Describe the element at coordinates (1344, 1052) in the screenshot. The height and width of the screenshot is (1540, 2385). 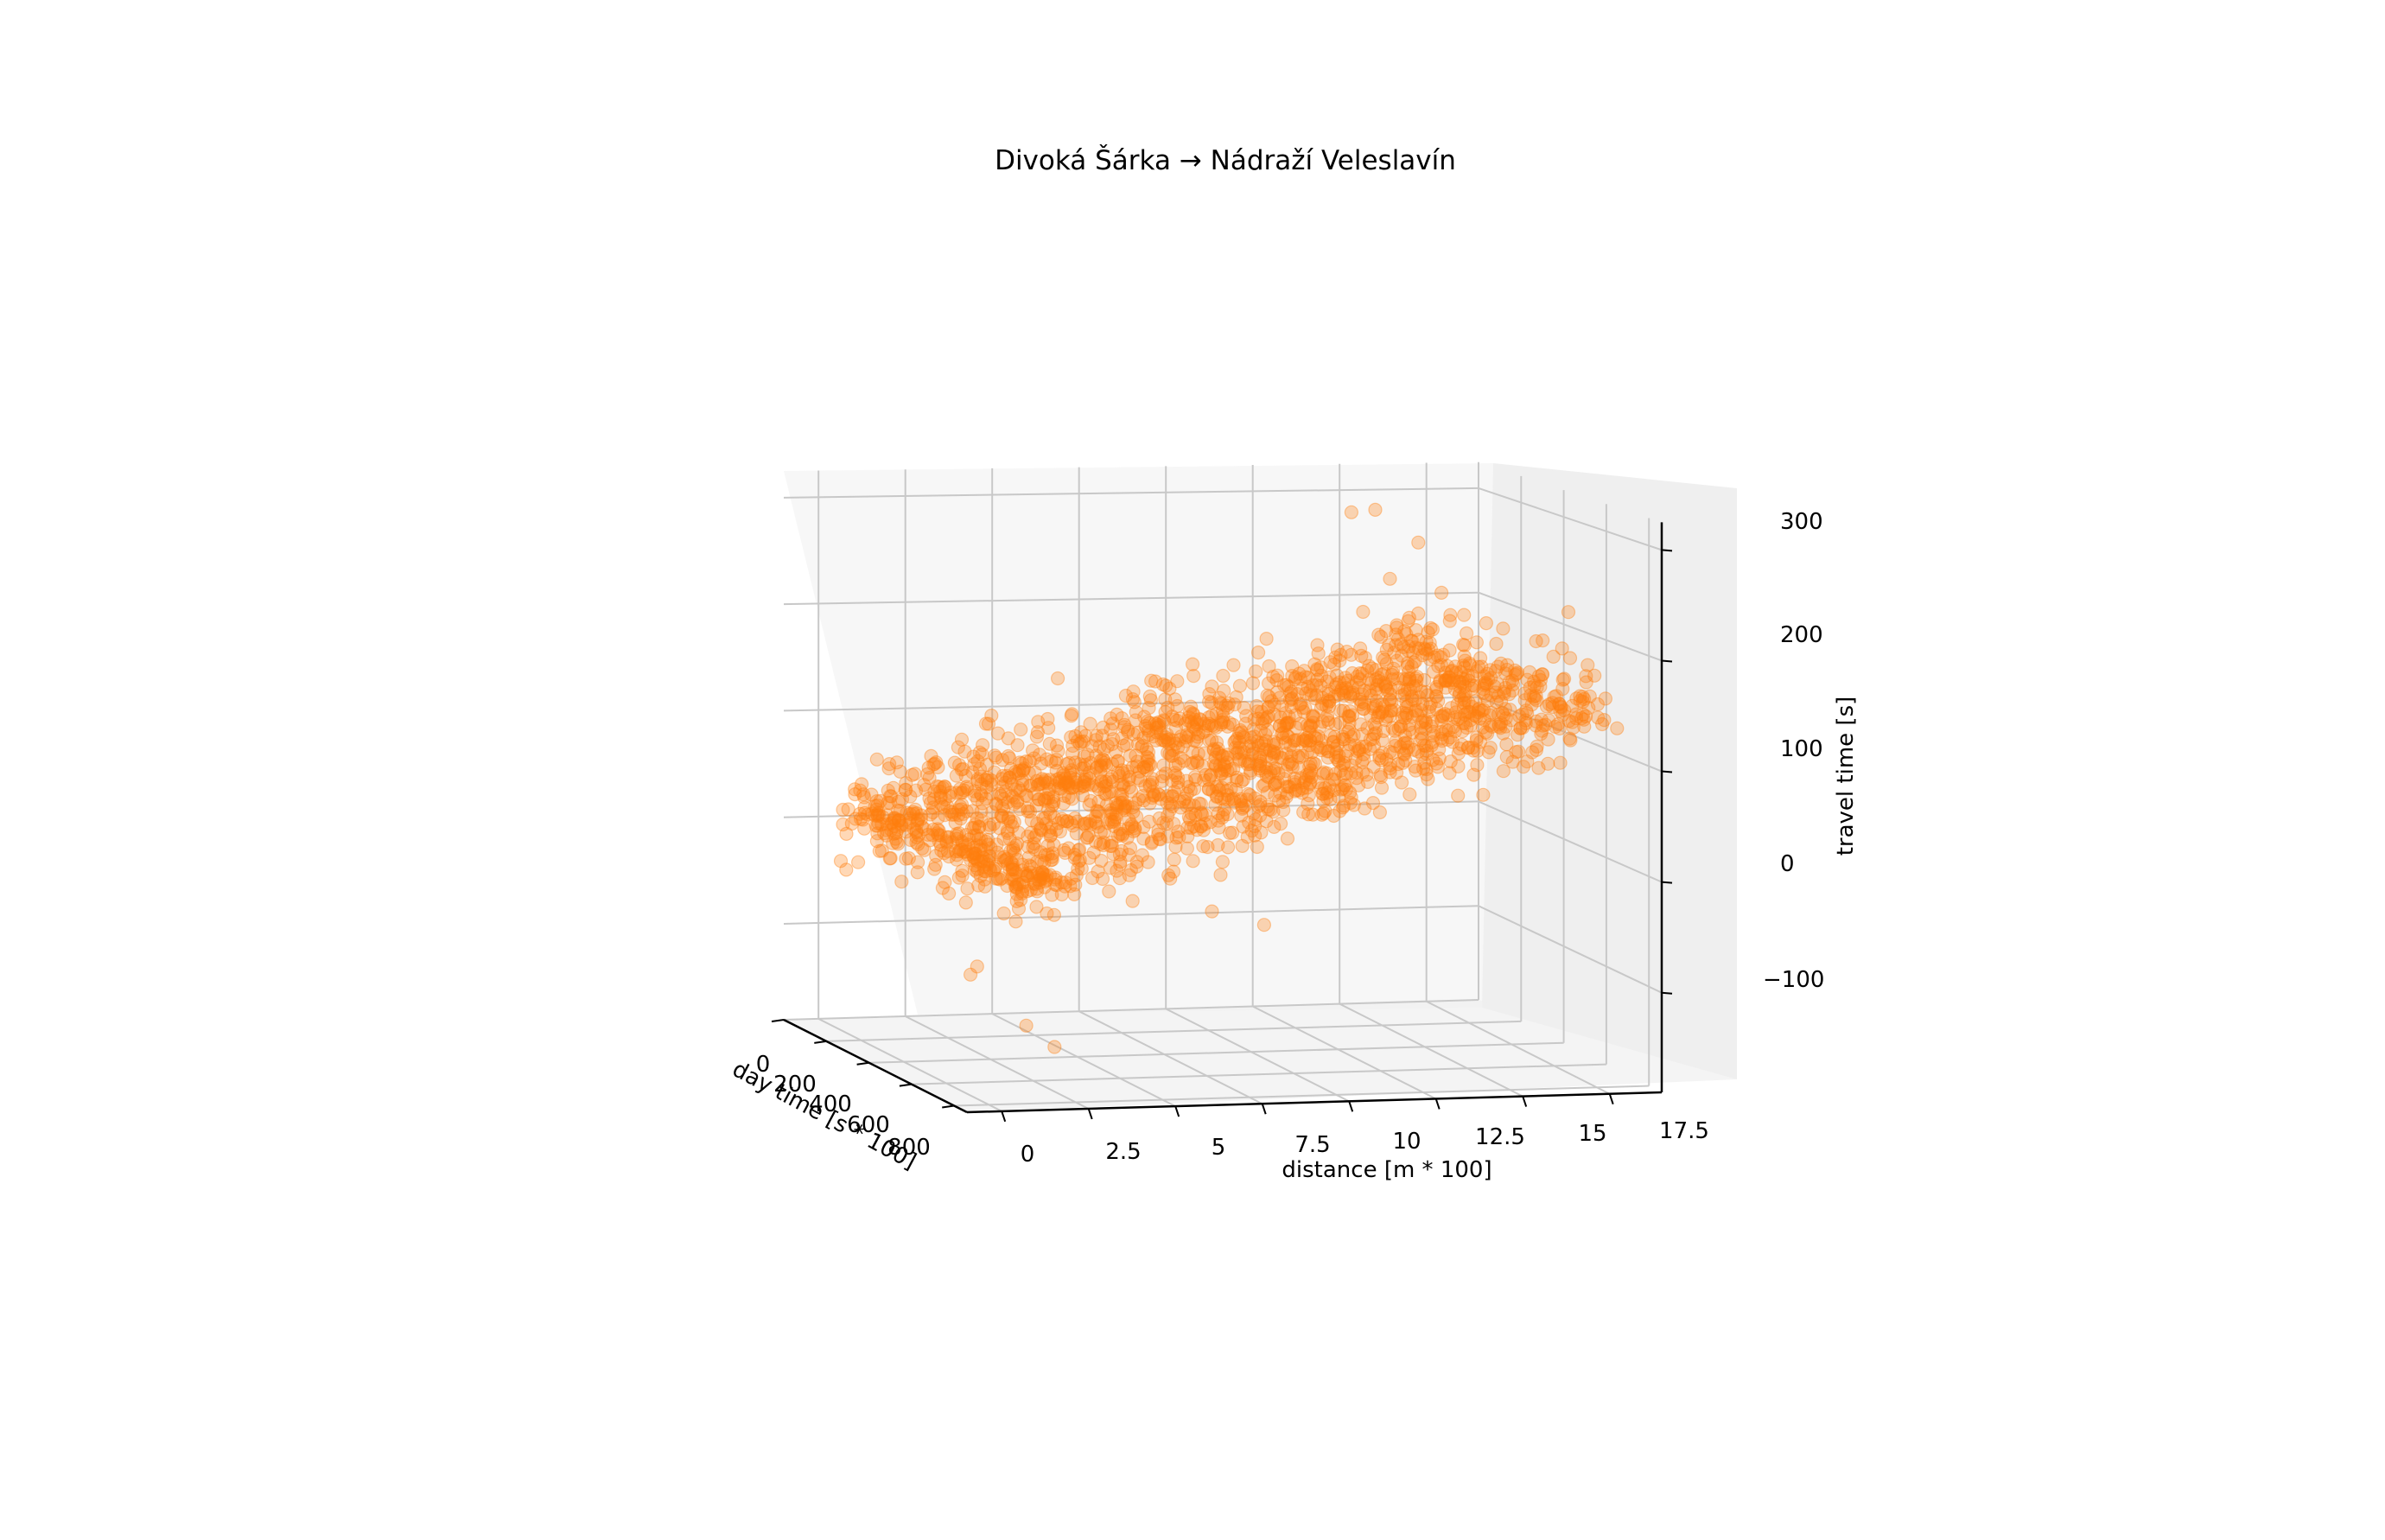
I see `grid-line` at that location.